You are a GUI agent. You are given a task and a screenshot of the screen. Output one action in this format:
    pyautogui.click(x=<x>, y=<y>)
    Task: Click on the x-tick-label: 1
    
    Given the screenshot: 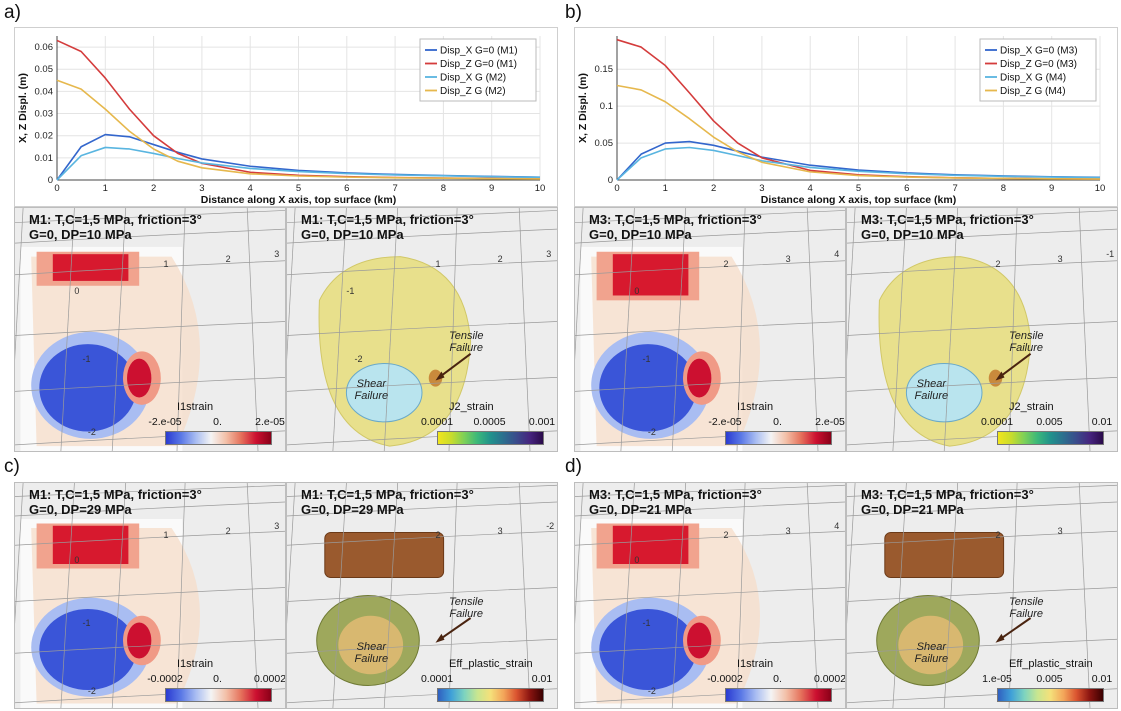 What is the action you would take?
    pyautogui.click(x=665, y=188)
    